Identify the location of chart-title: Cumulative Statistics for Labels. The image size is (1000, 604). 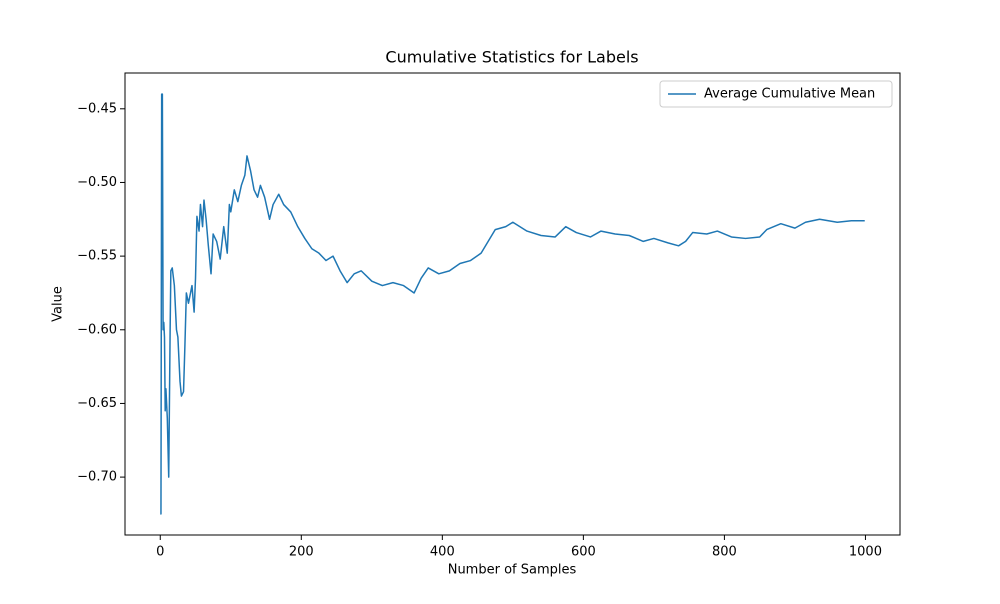
(511, 57).